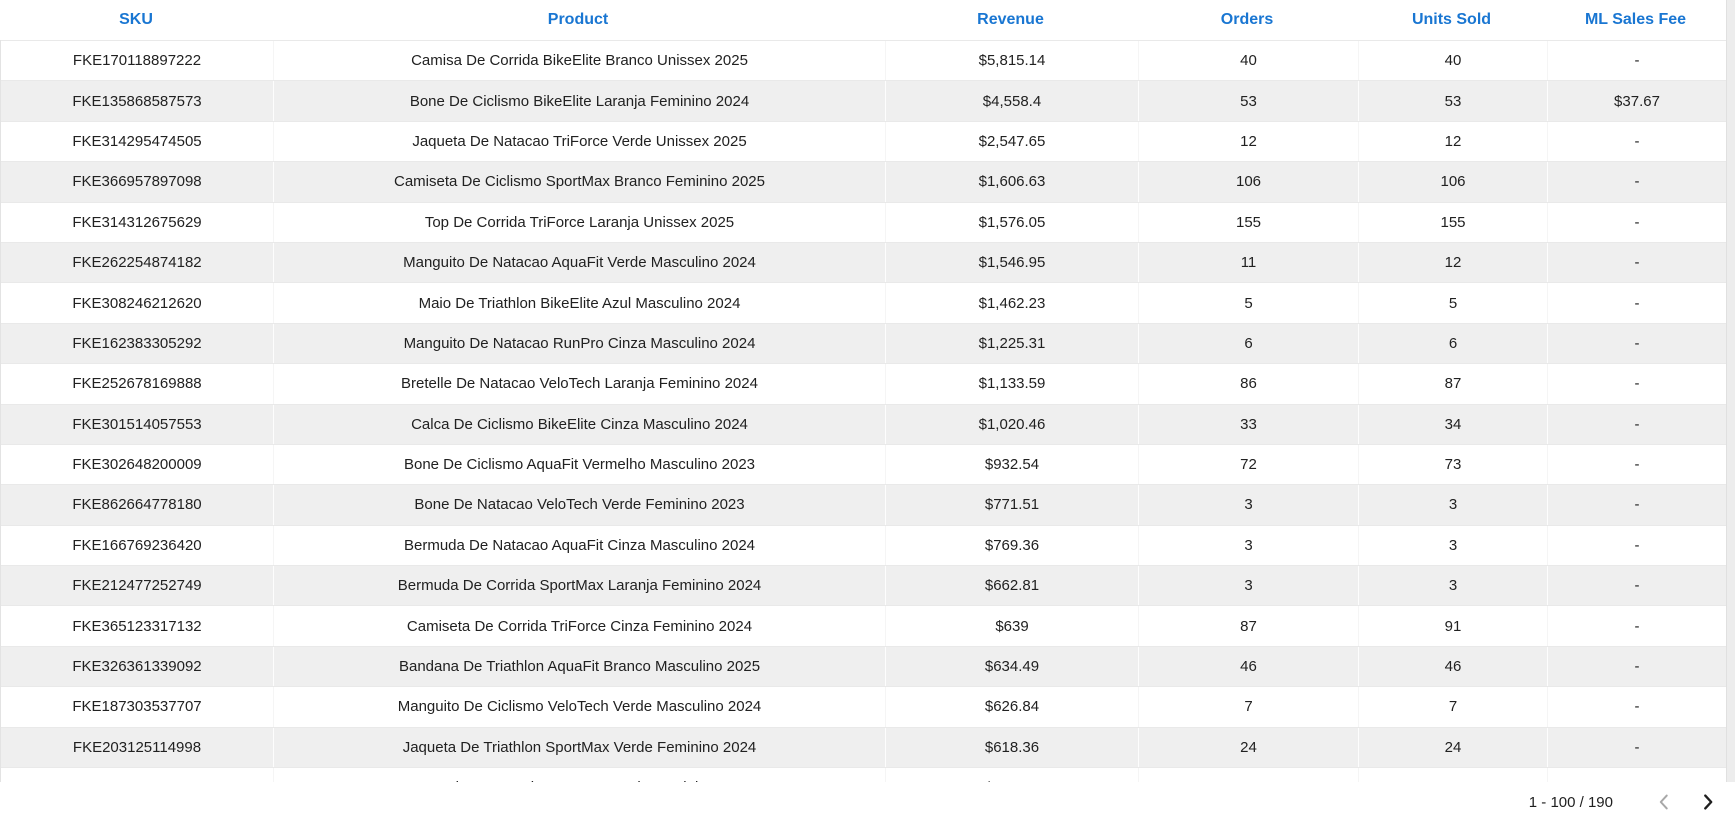 The image size is (1735, 822). Describe the element at coordinates (1248, 707) in the screenshot. I see `cell-orders: 7` at that location.